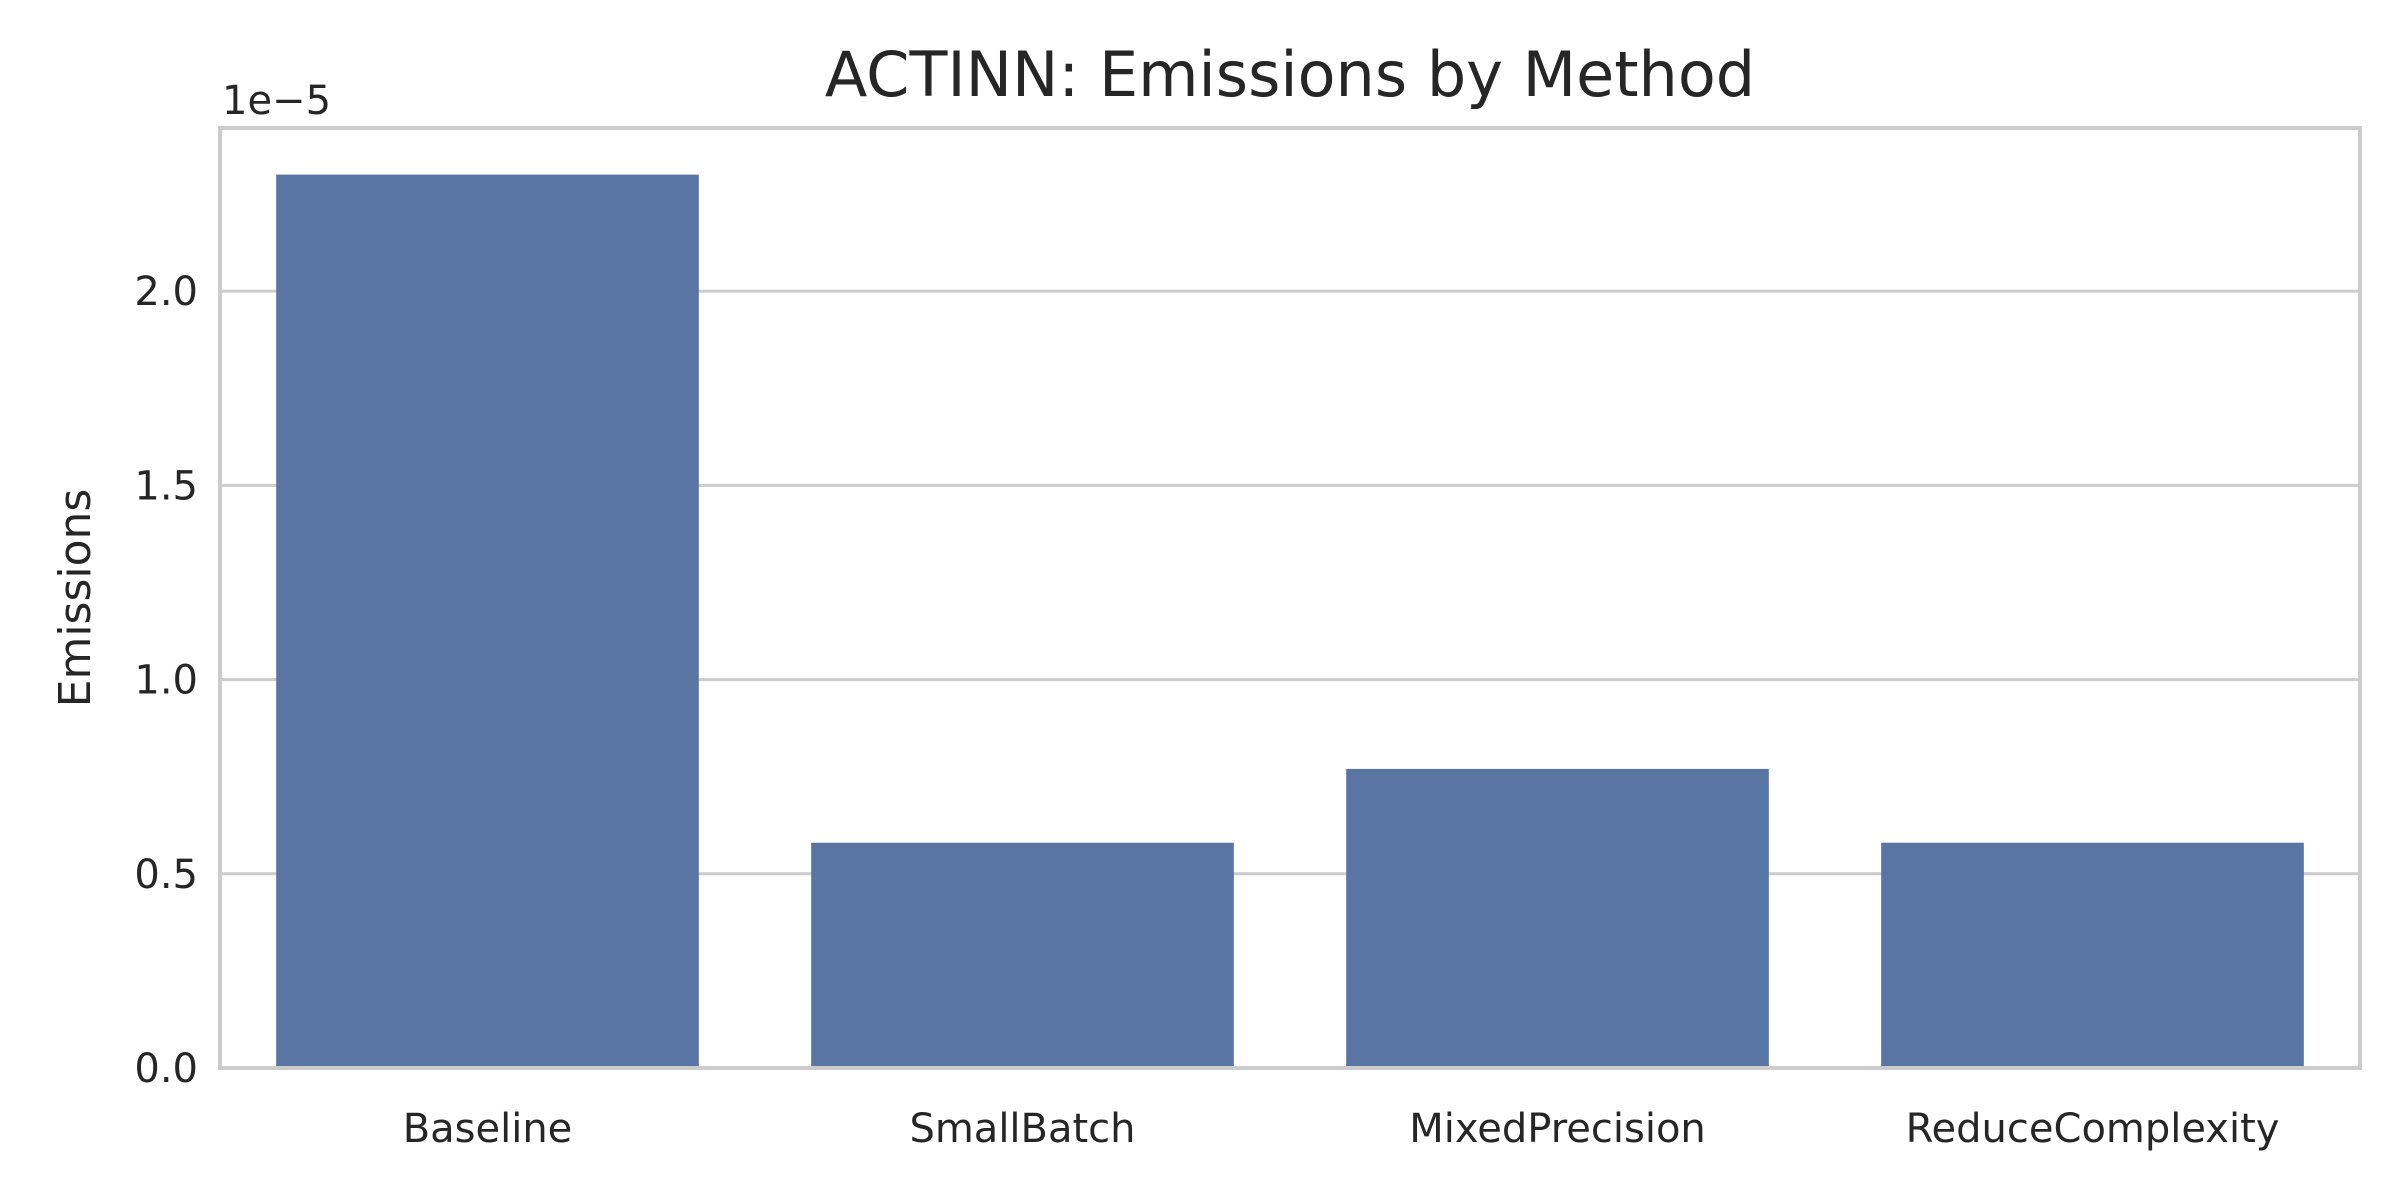 Image resolution: width=2400 pixels, height=1200 pixels. Describe the element at coordinates (2092, 955) in the screenshot. I see `bar-reducecomplexity` at that location.